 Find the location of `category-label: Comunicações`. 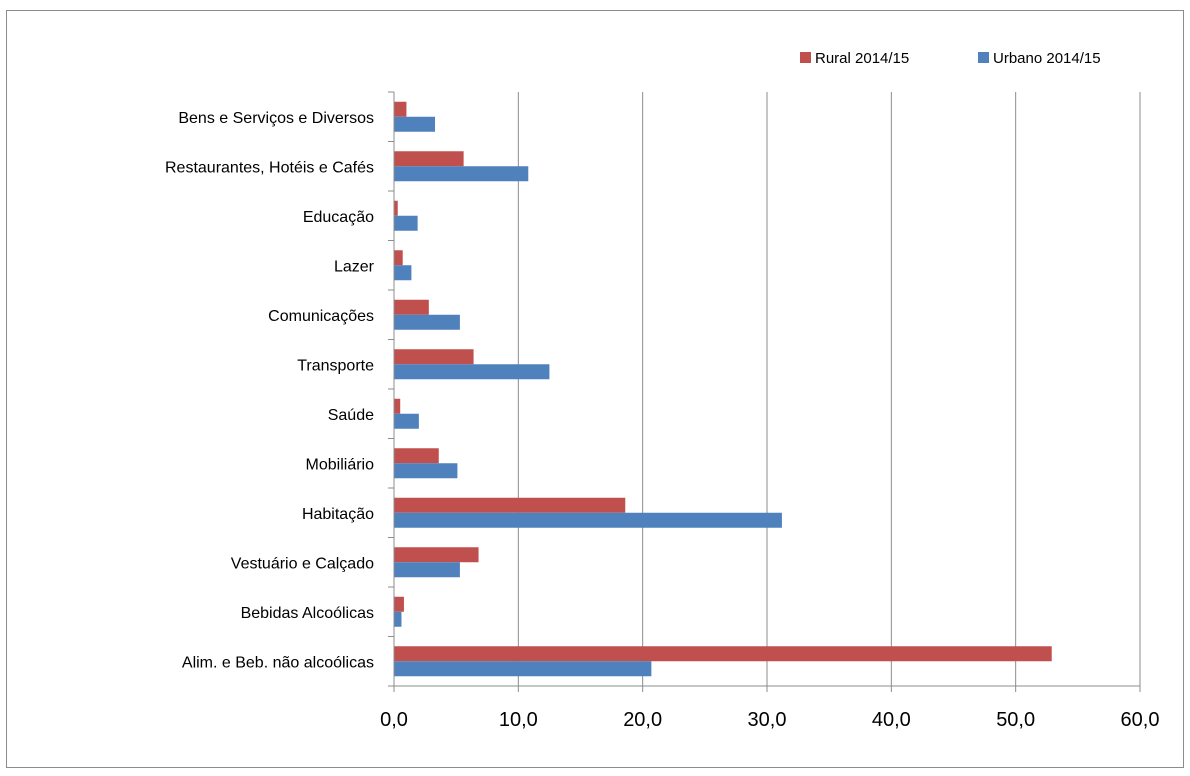

category-label: Comunicações is located at coordinates (321, 316).